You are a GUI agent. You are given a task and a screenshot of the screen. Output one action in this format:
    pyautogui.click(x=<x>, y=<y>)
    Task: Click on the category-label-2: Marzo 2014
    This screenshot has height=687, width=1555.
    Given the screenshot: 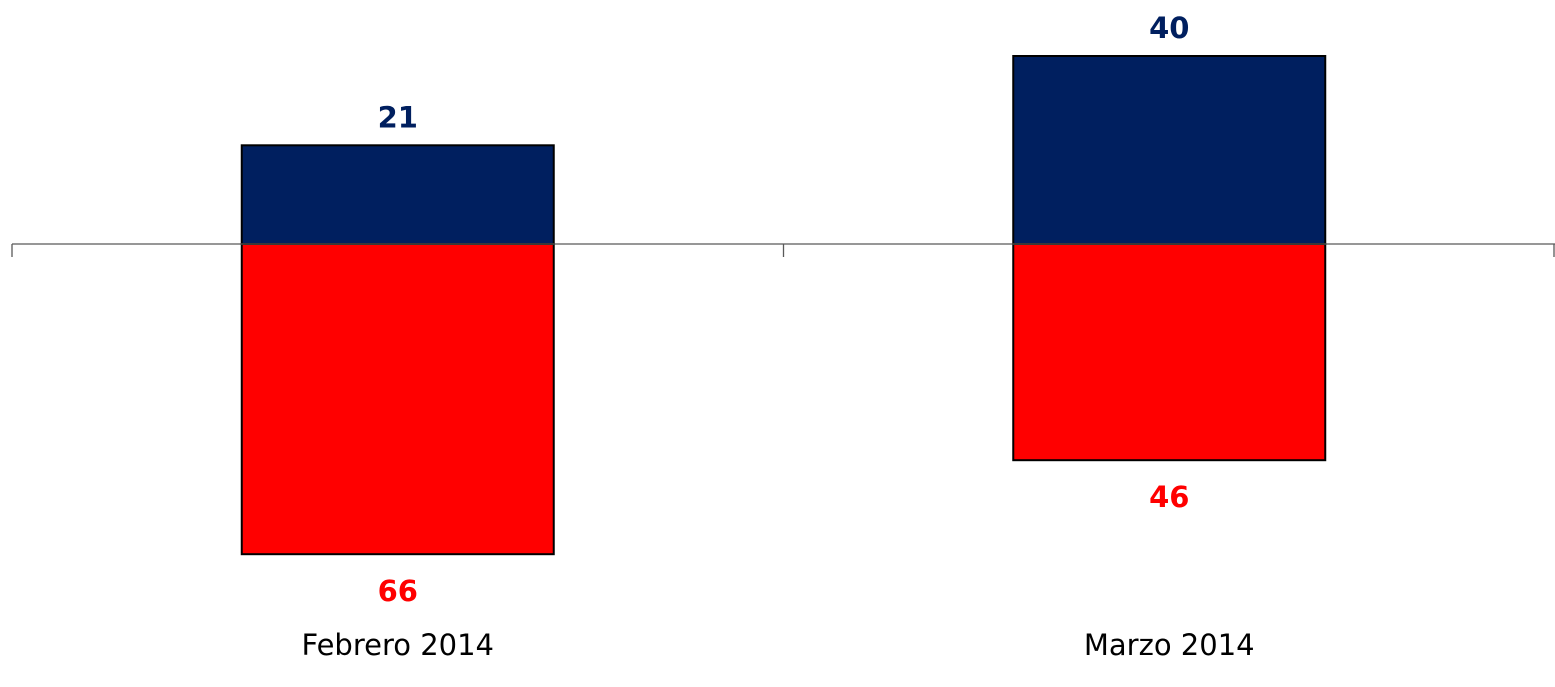 What is the action you would take?
    pyautogui.click(x=1169, y=645)
    